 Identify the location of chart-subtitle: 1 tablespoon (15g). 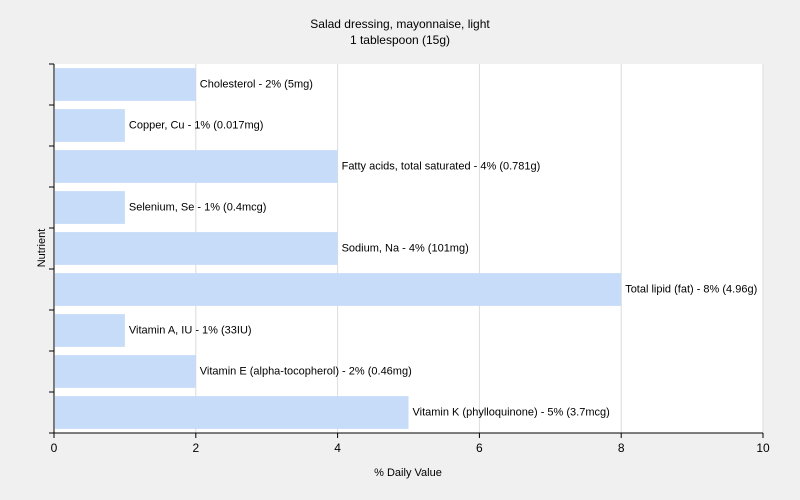
(400, 40).